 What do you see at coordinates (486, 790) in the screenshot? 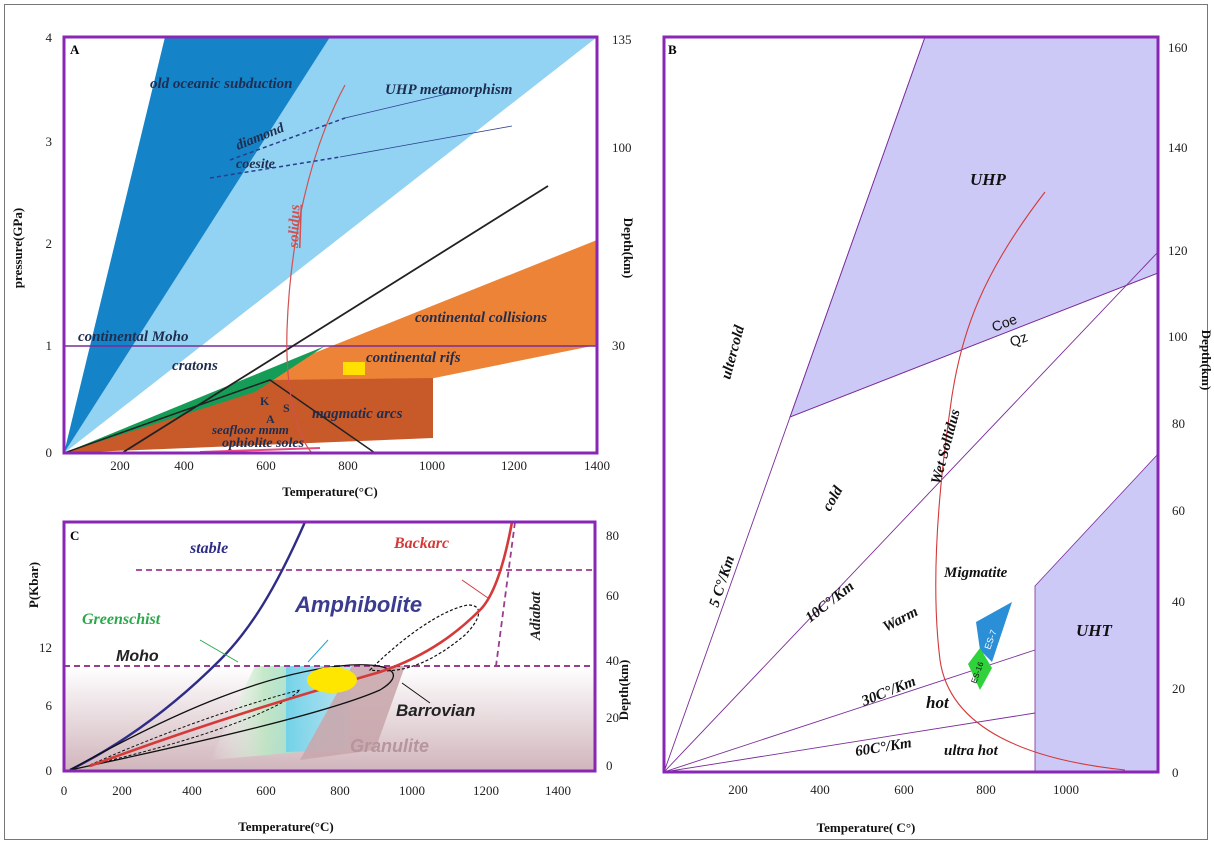
I see `tick: 1200` at bounding box center [486, 790].